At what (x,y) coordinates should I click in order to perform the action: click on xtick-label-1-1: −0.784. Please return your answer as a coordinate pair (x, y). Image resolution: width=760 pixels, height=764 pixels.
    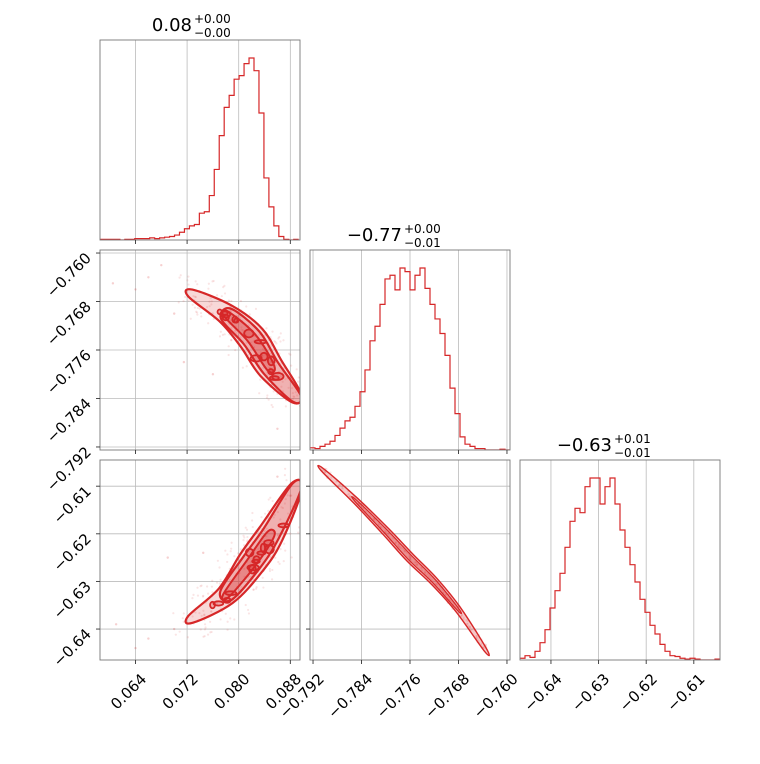
    Looking at the image, I should click on (350, 696).